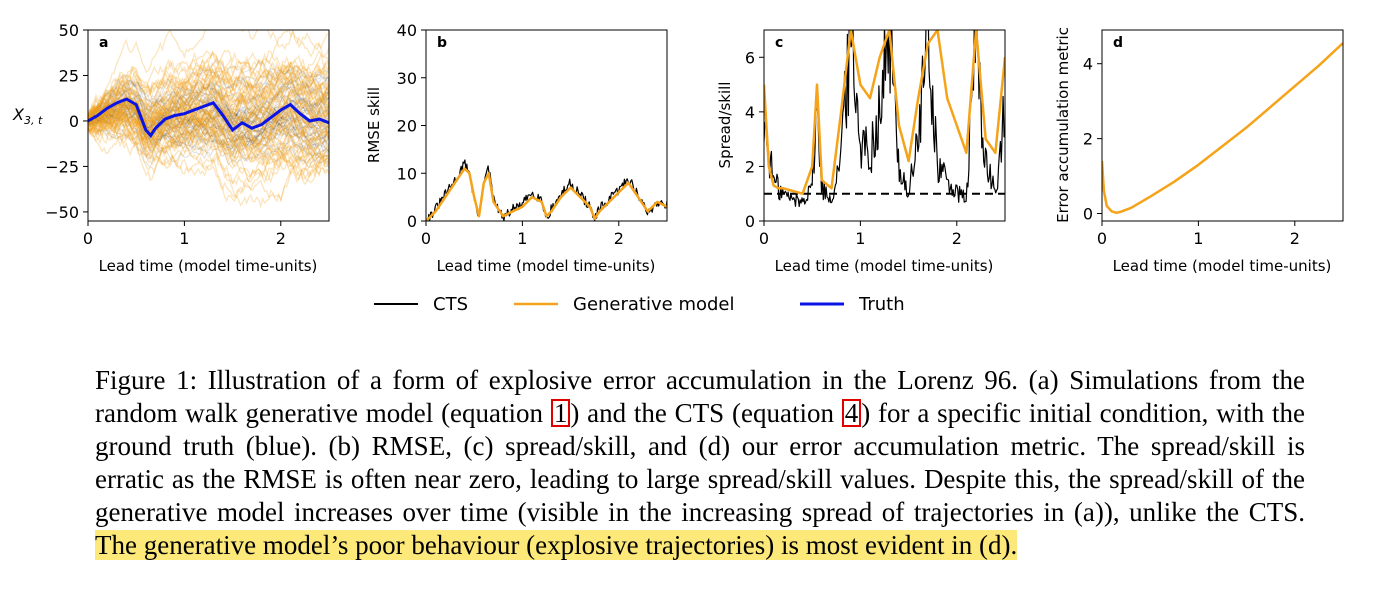 The height and width of the screenshot is (607, 1373). Describe the element at coordinates (1222, 266) in the screenshot. I see `xlabel-d: Lead time (model time-units)` at that location.